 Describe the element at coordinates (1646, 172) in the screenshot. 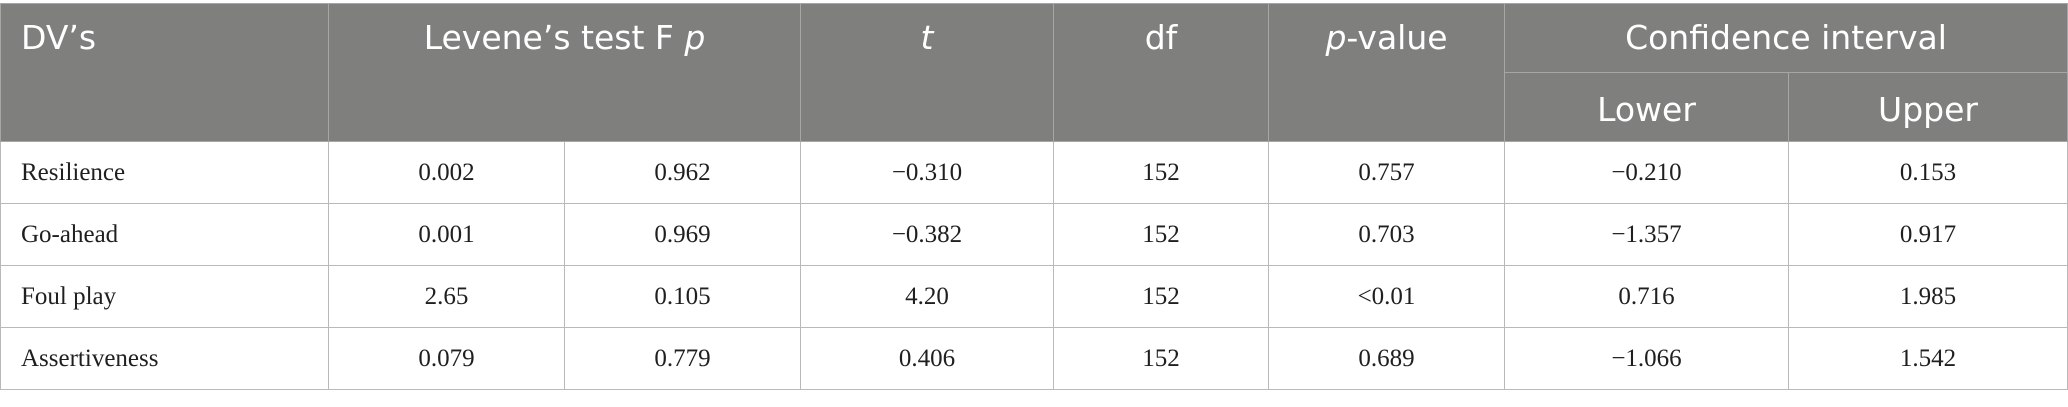

I see `cell-ci-lower: −0.210` at that location.